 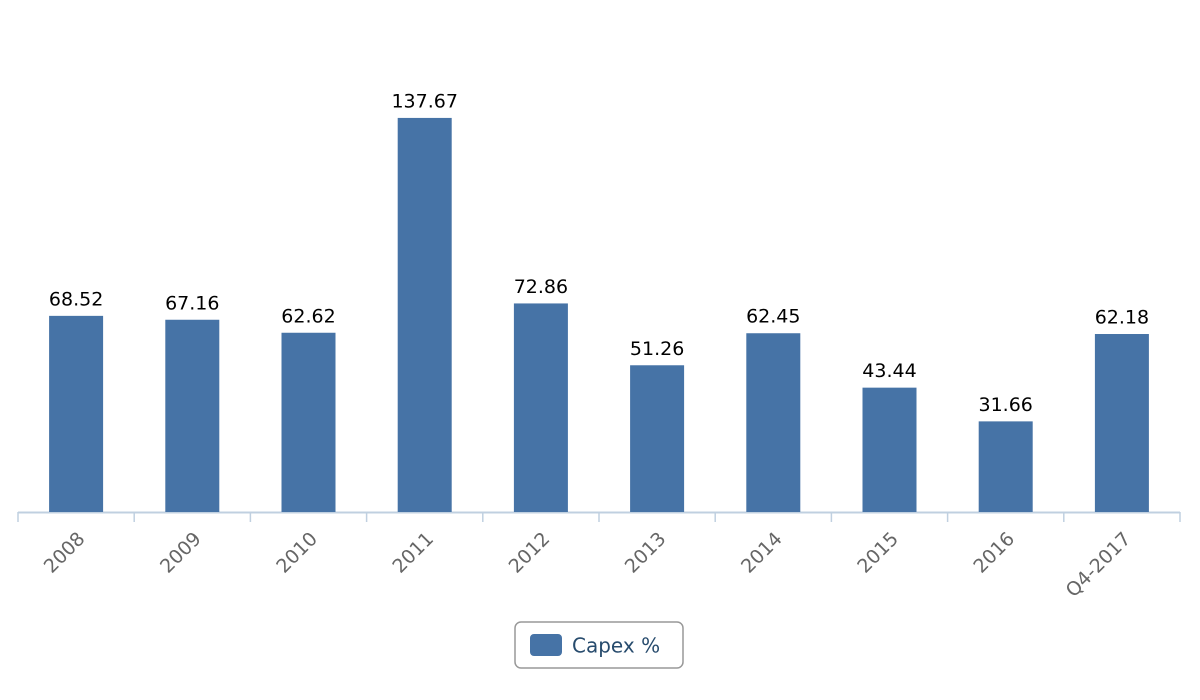 I want to click on x-tick-label: 2009, so click(x=181, y=553).